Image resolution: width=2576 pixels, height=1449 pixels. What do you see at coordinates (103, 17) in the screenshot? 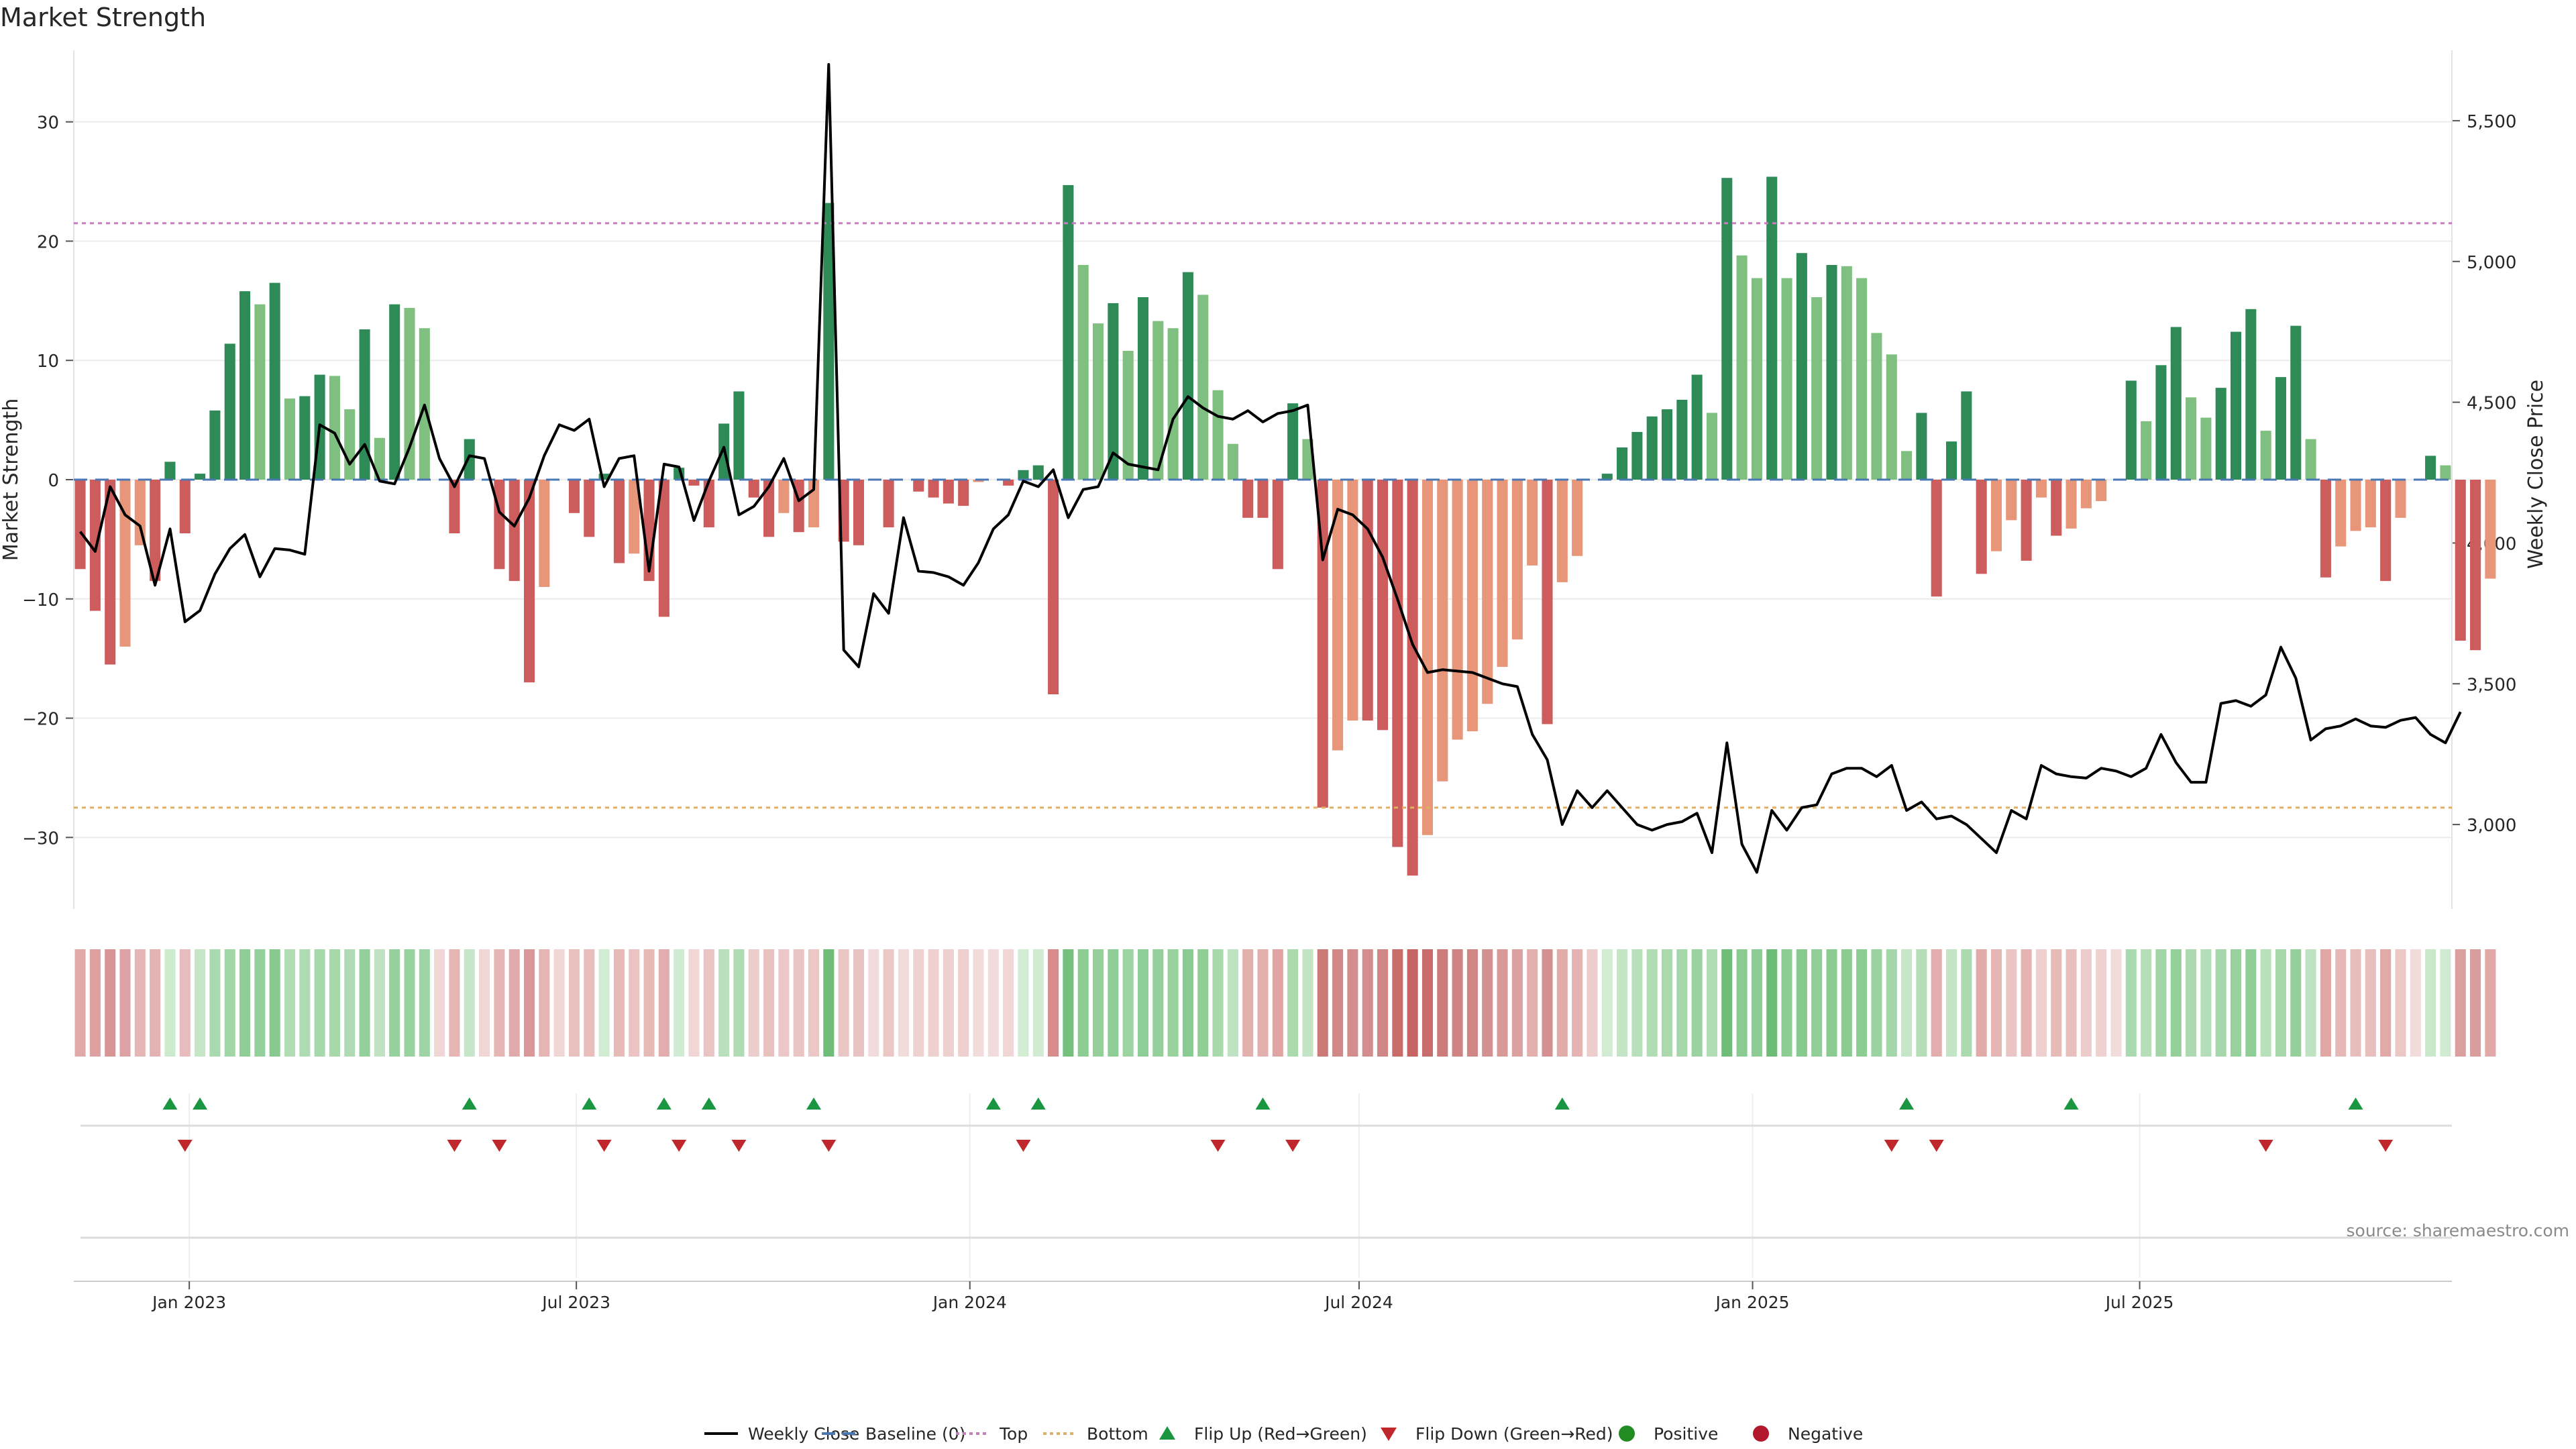
I see `chart-title: Market Strength` at bounding box center [103, 17].